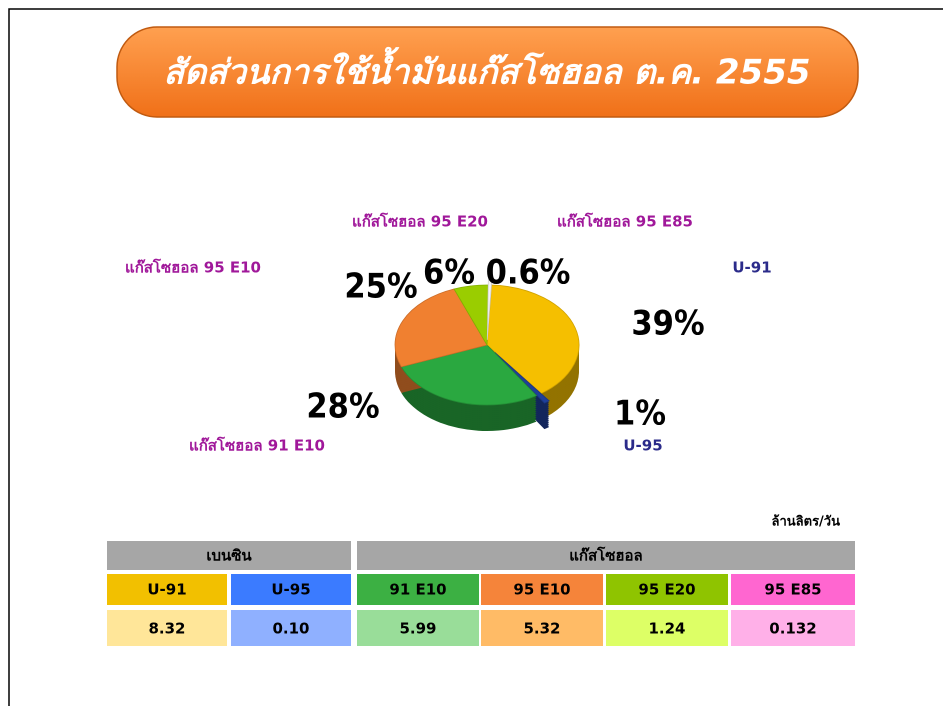 The width and height of the screenshot is (943, 706). What do you see at coordinates (193, 267) in the screenshot?
I see `slice-name: แก๊สโซฮอล 95 E10` at bounding box center [193, 267].